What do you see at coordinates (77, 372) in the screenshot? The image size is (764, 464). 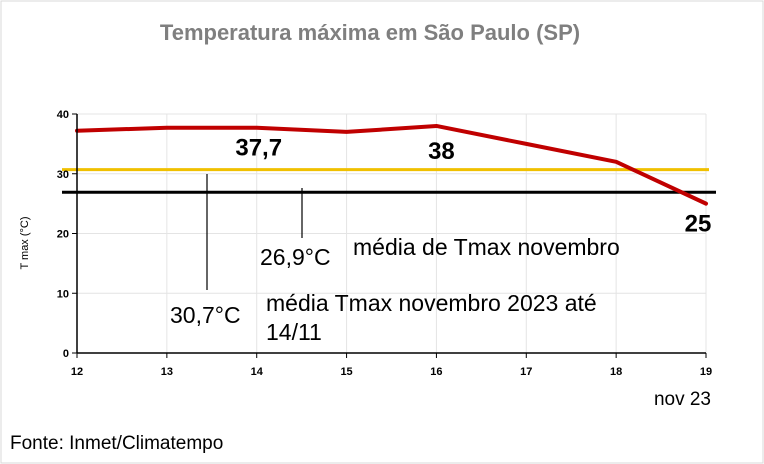 I see `x-tick-label: 12` at bounding box center [77, 372].